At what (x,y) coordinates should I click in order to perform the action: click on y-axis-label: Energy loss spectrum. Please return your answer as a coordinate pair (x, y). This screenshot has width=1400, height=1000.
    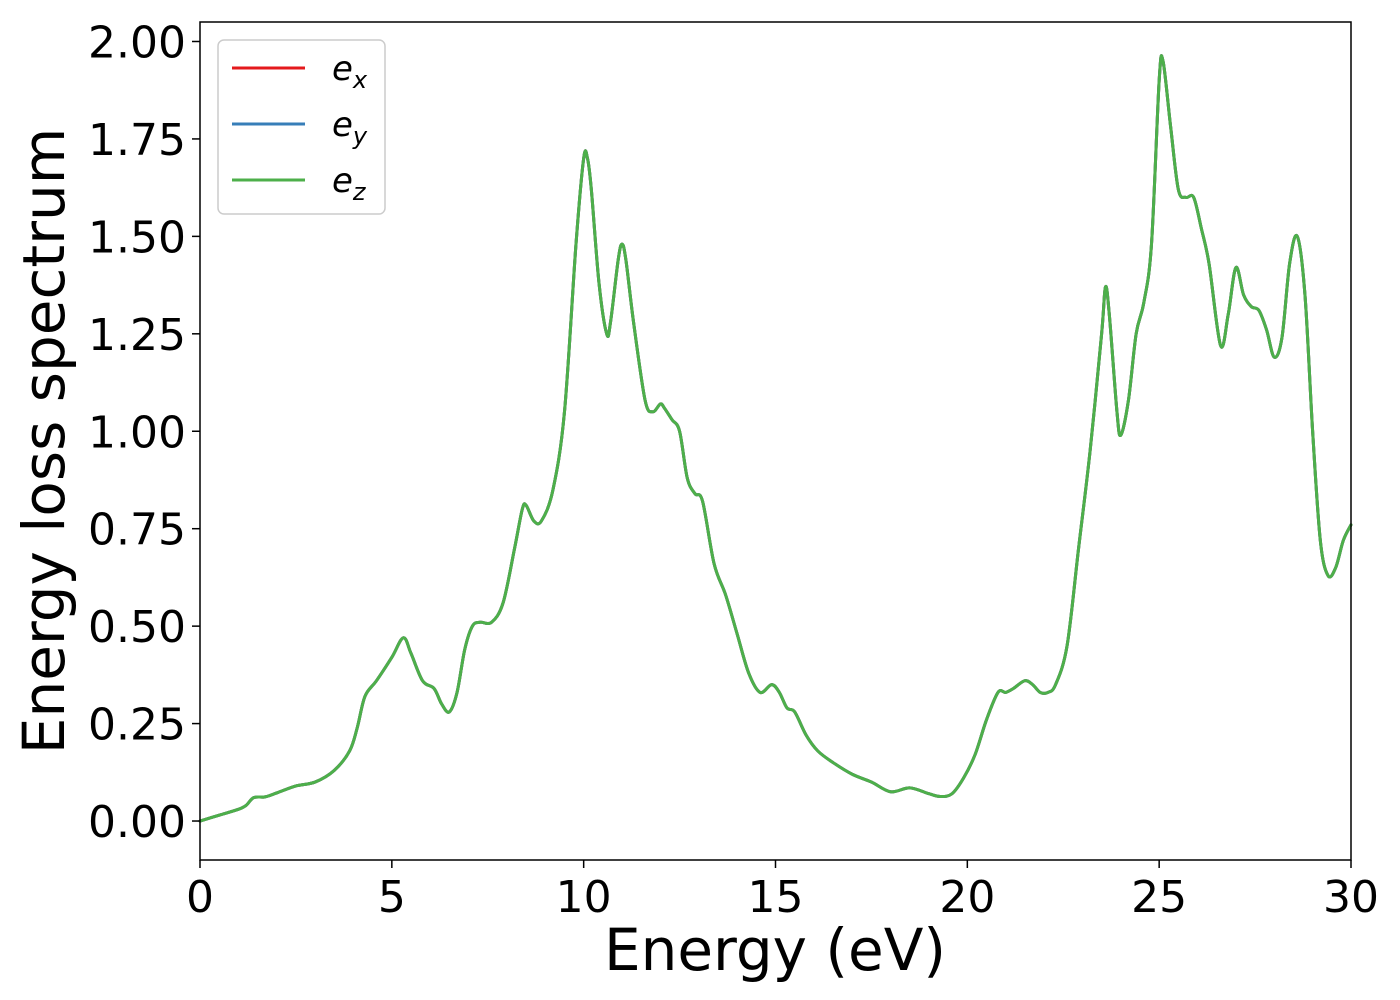
    Looking at the image, I should click on (44, 441).